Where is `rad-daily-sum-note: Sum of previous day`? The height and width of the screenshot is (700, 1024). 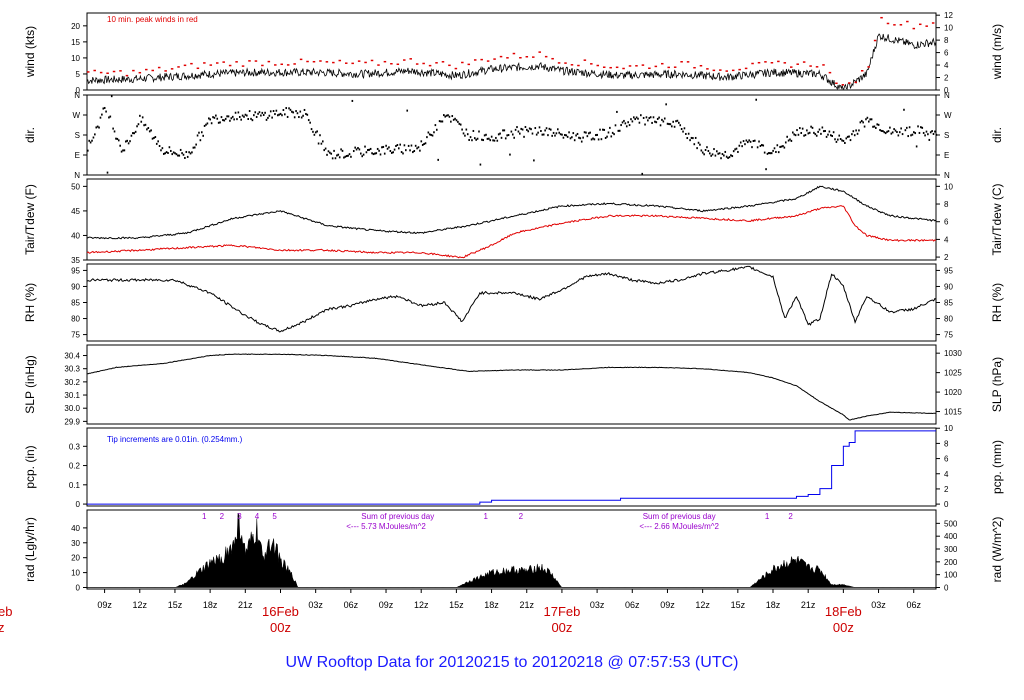 rad-daily-sum-note: Sum of previous day is located at coordinates (397, 516).